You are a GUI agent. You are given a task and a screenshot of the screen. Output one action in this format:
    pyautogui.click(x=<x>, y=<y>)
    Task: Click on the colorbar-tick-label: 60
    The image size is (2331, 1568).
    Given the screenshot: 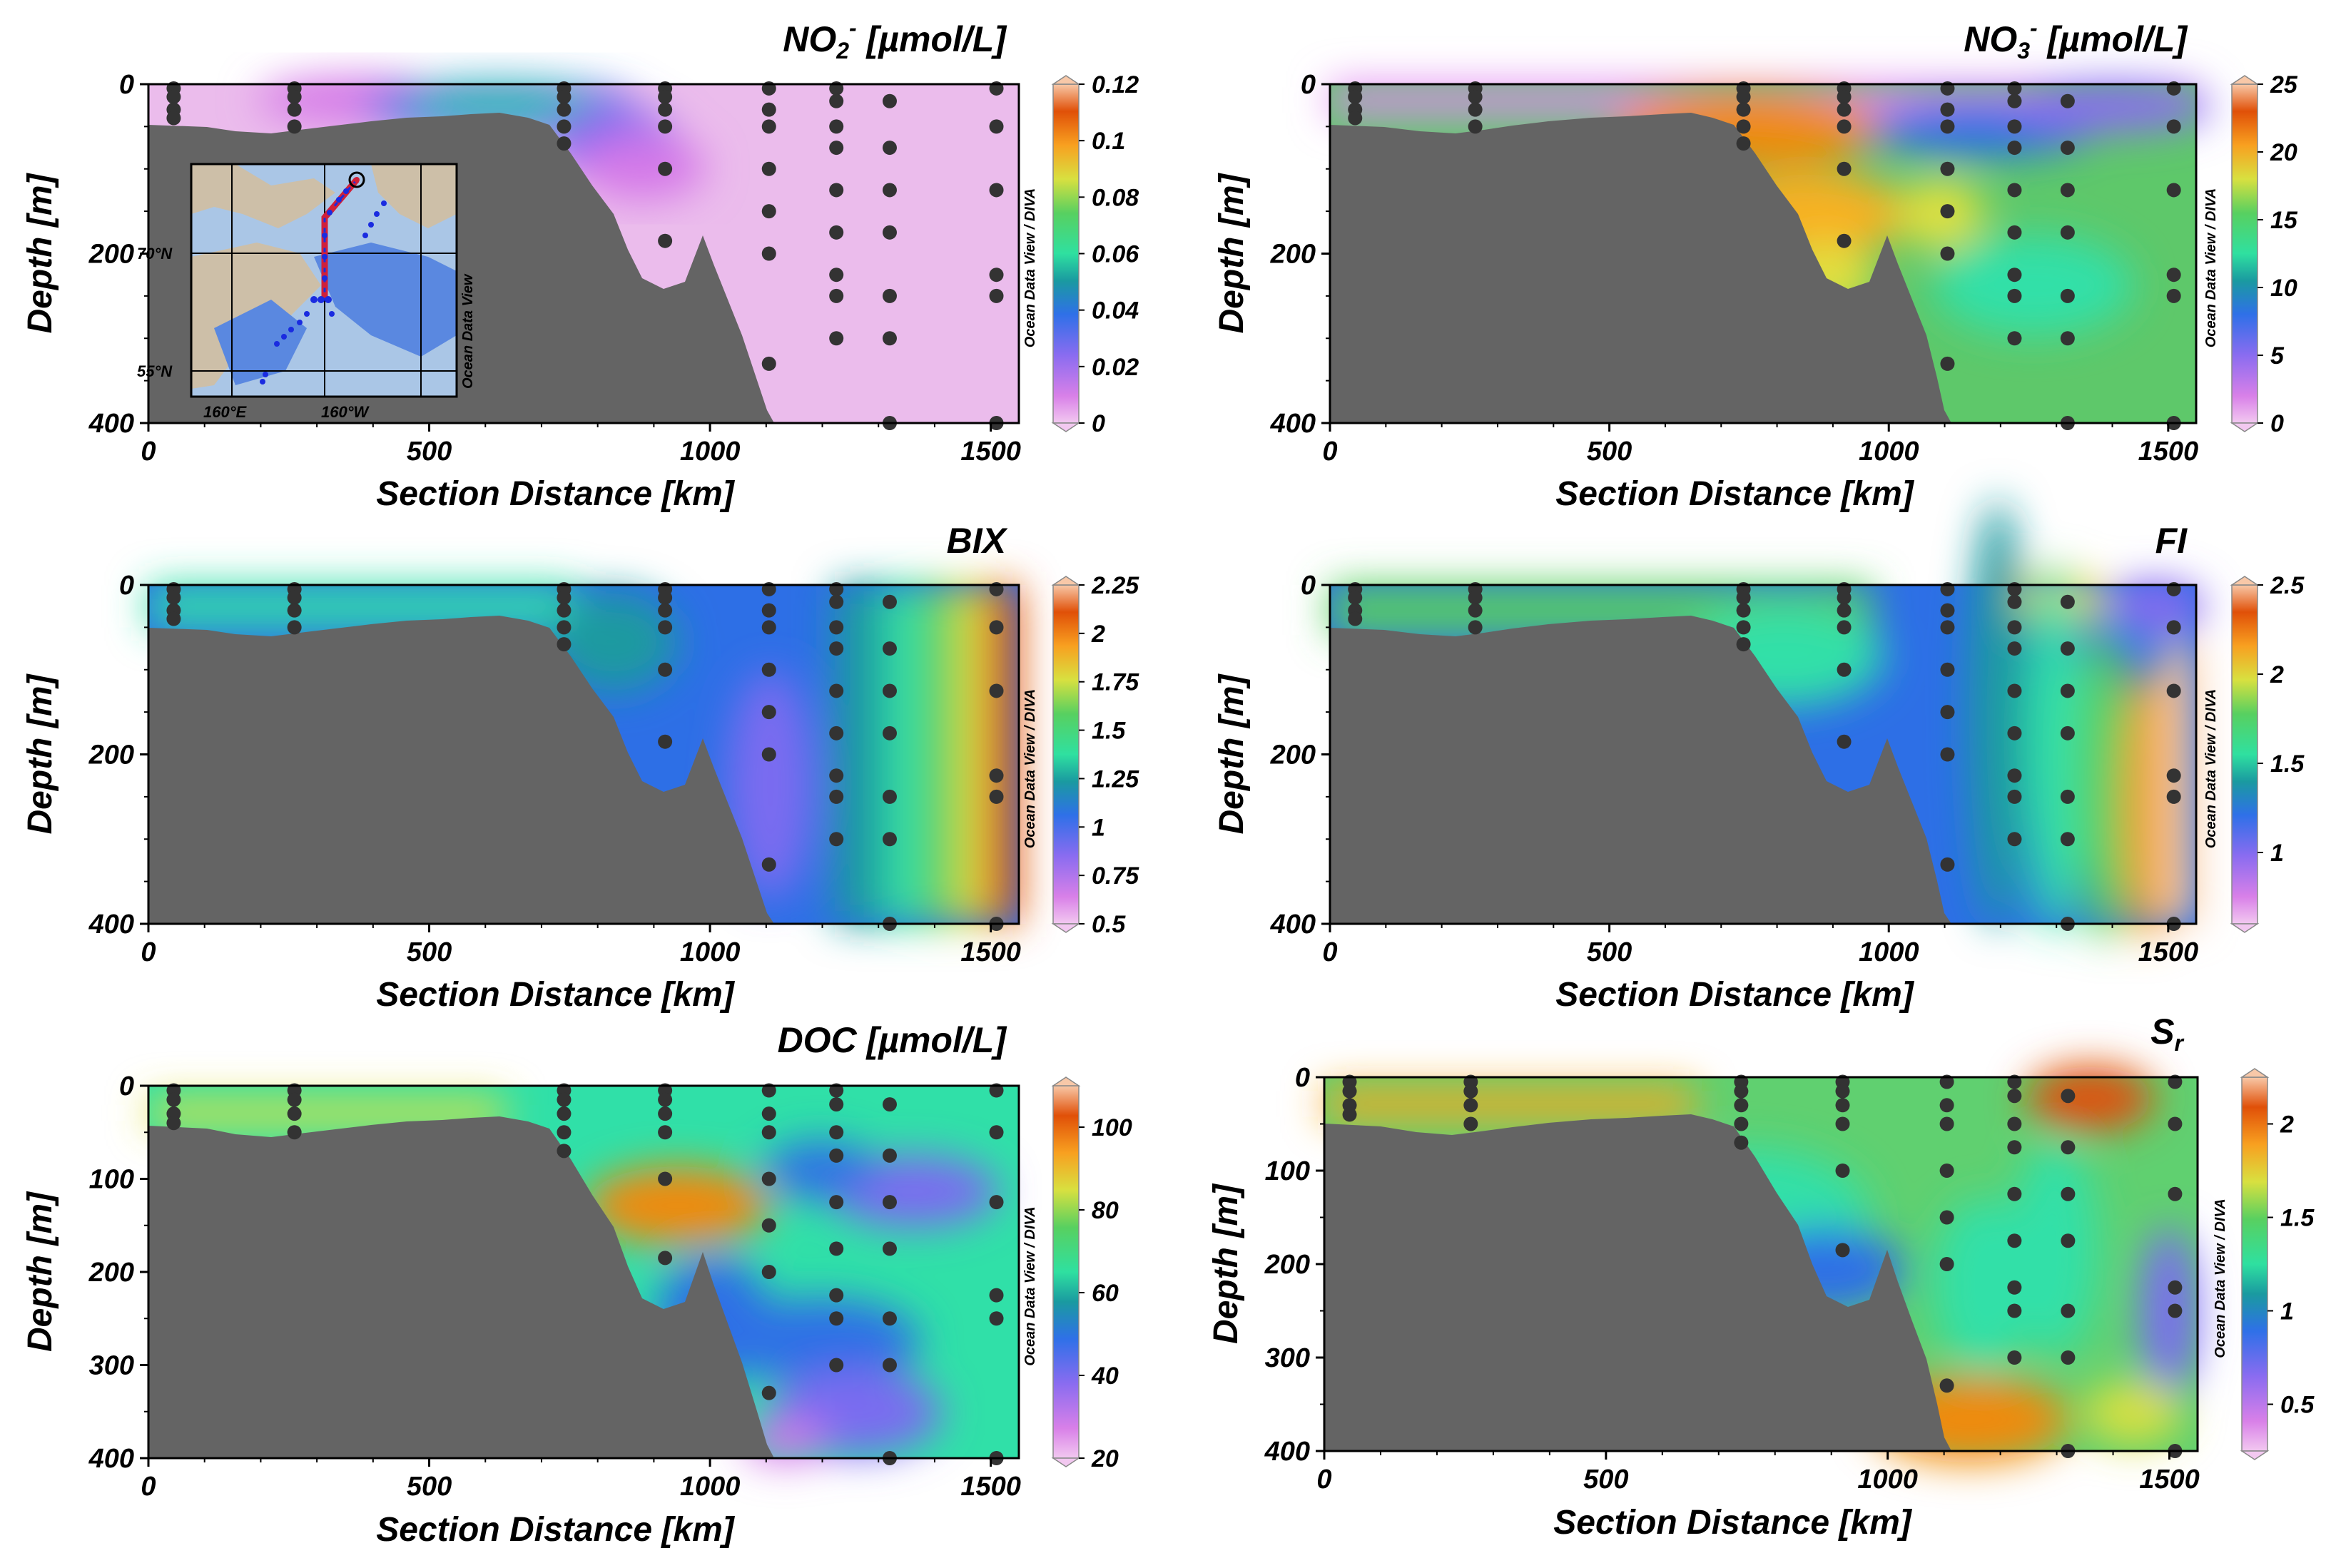 What is the action you would take?
    pyautogui.click(x=1105, y=1293)
    